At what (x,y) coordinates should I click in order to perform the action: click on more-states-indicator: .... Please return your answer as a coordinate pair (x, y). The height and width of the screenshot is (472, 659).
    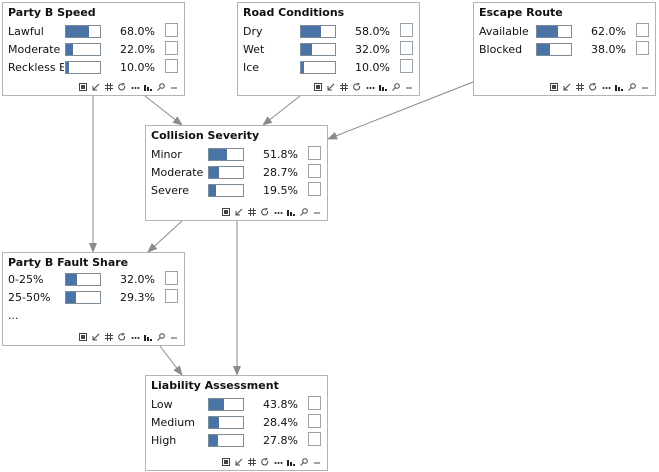
    Looking at the image, I should click on (13, 315).